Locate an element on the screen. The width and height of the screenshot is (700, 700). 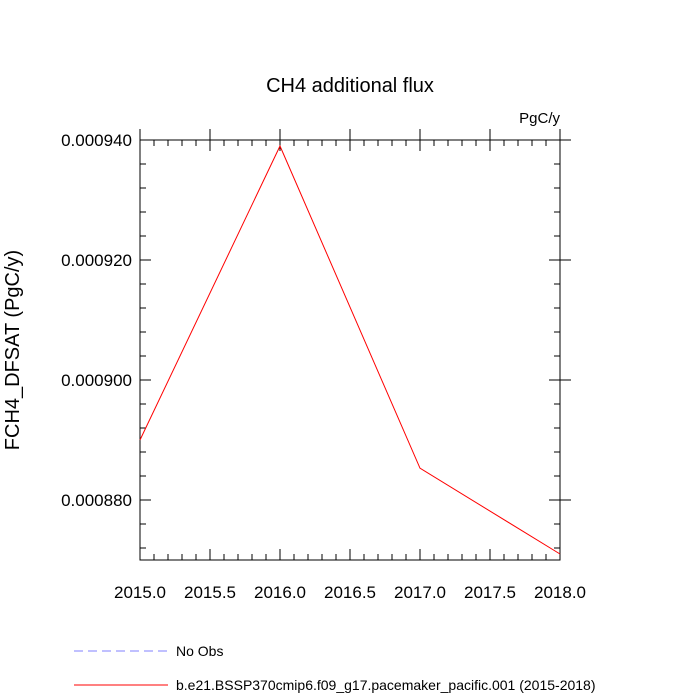
y-tick-label: 0.000900 is located at coordinates (96, 380).